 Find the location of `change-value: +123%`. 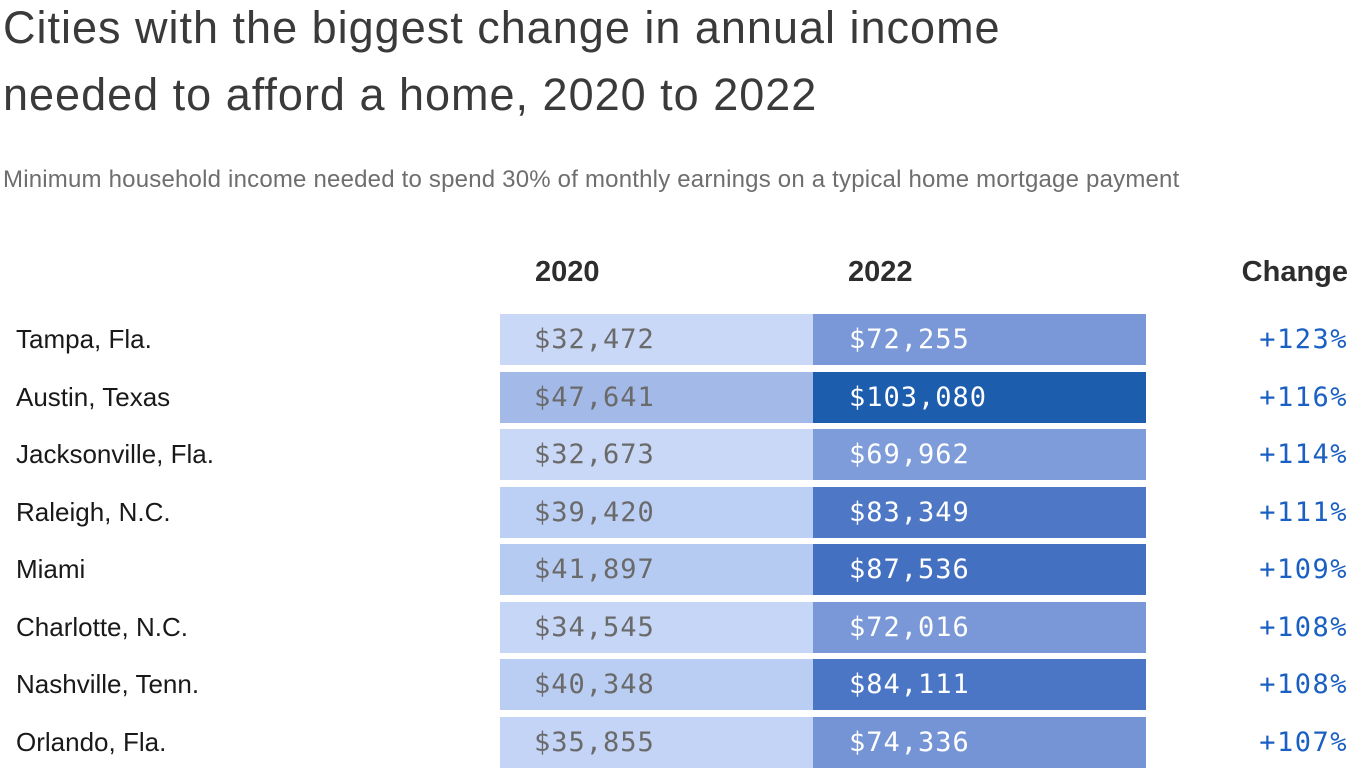

change-value: +123% is located at coordinates (1303, 339).